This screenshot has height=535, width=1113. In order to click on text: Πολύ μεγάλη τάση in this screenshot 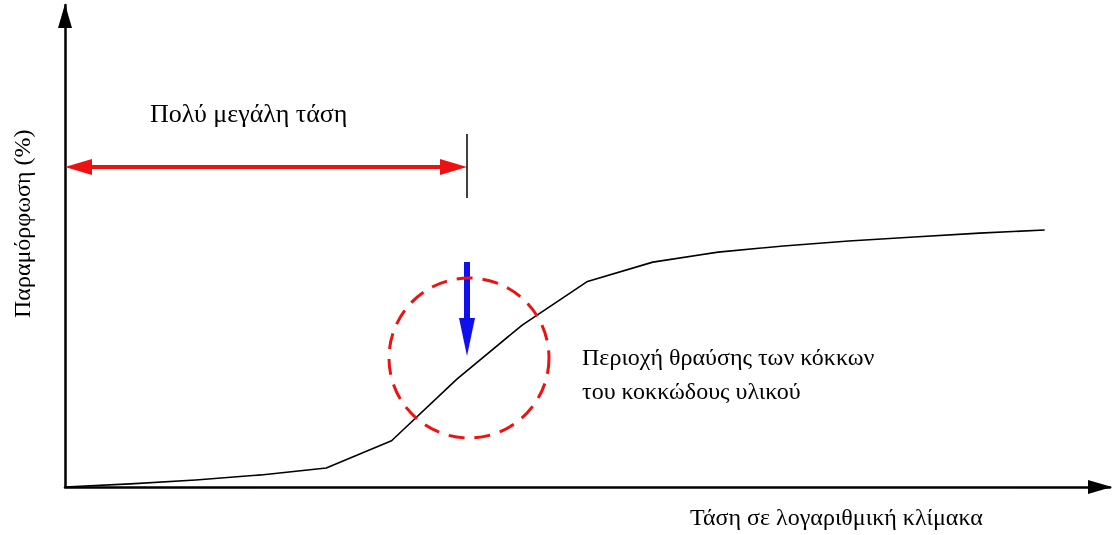, I will do `click(249, 113)`.